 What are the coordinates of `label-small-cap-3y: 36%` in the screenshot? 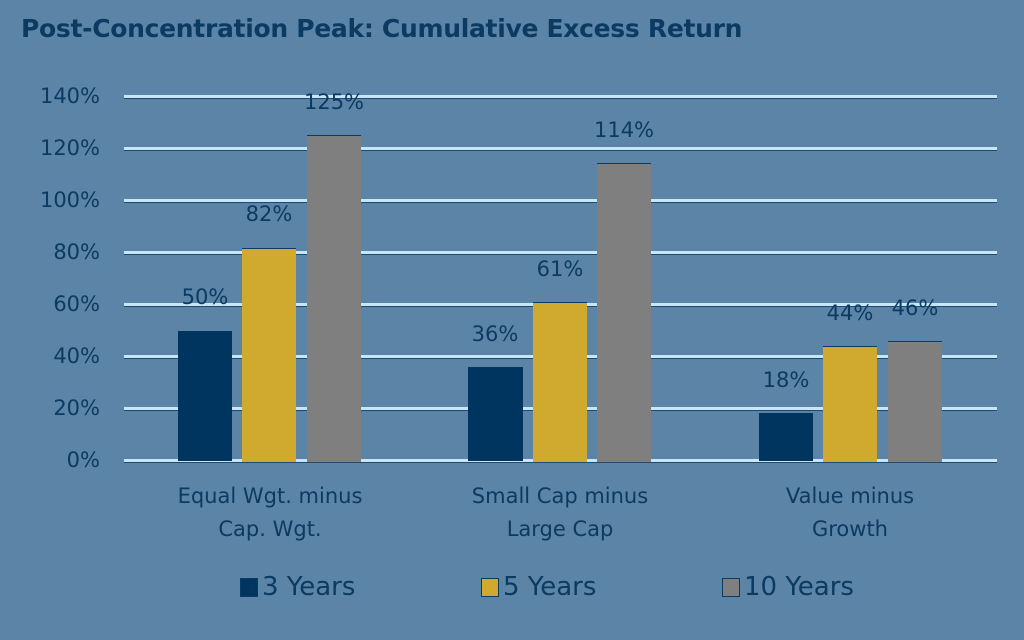 It's located at (495, 334).